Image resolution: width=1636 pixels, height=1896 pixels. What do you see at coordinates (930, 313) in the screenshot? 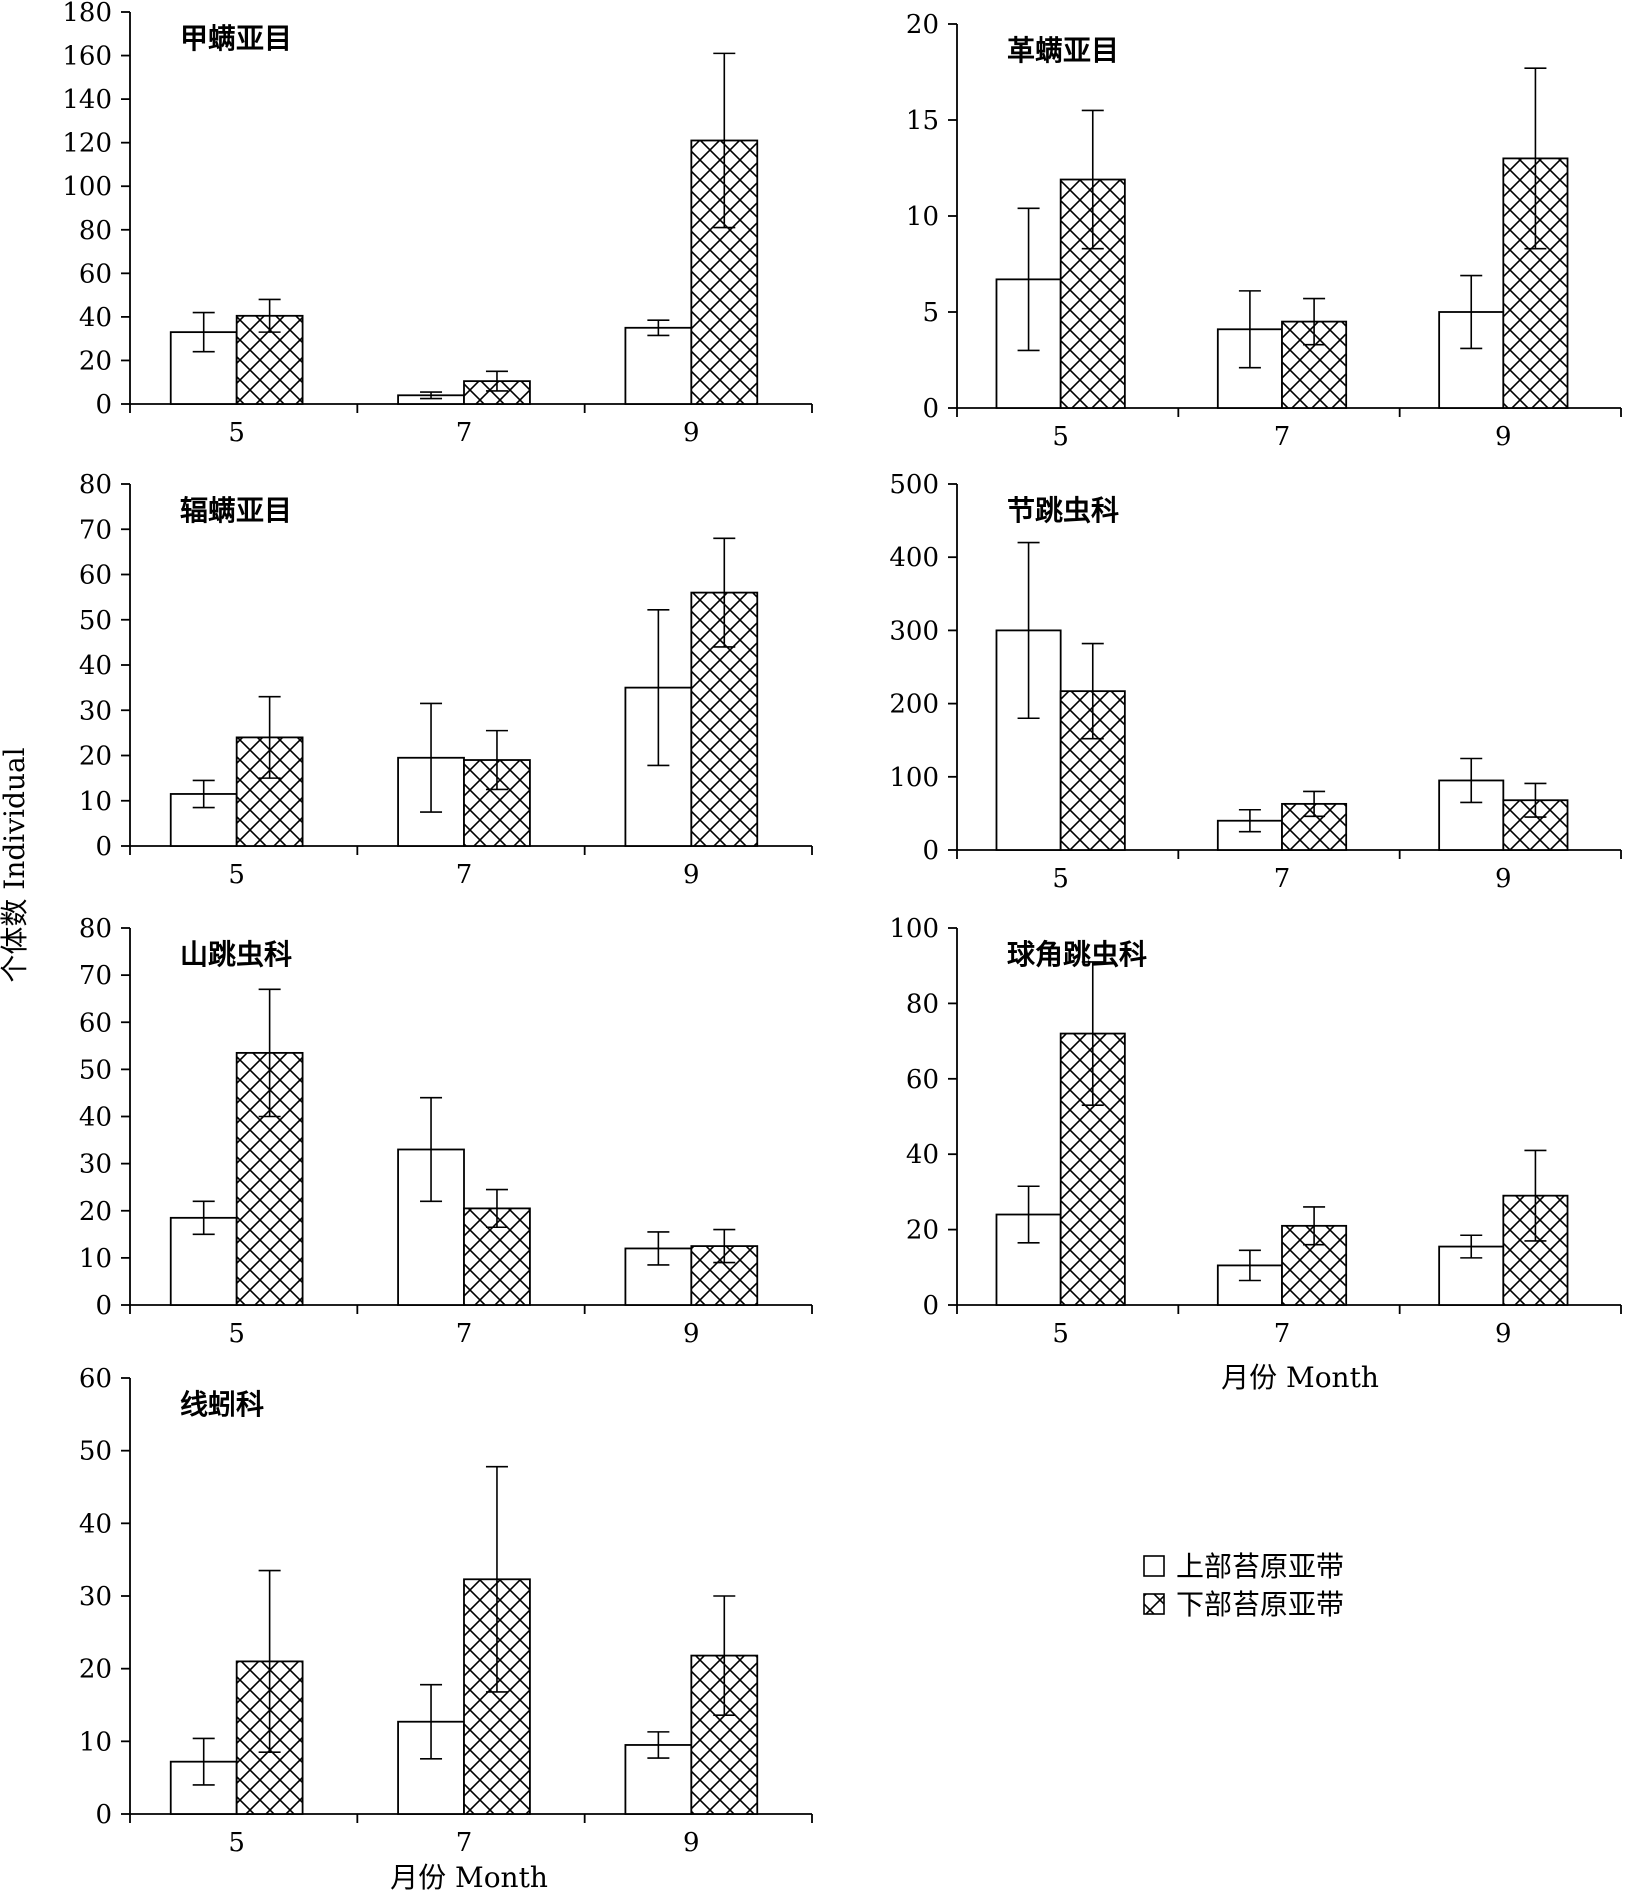
I see `y-tick-label: 5` at bounding box center [930, 313].